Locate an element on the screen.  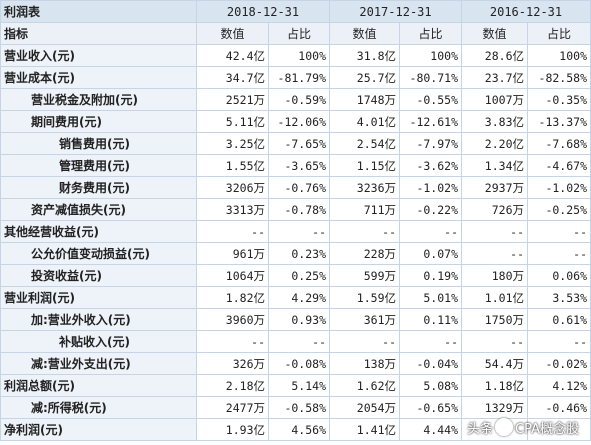
ratio-cell: -13.37% is located at coordinates (559, 121).